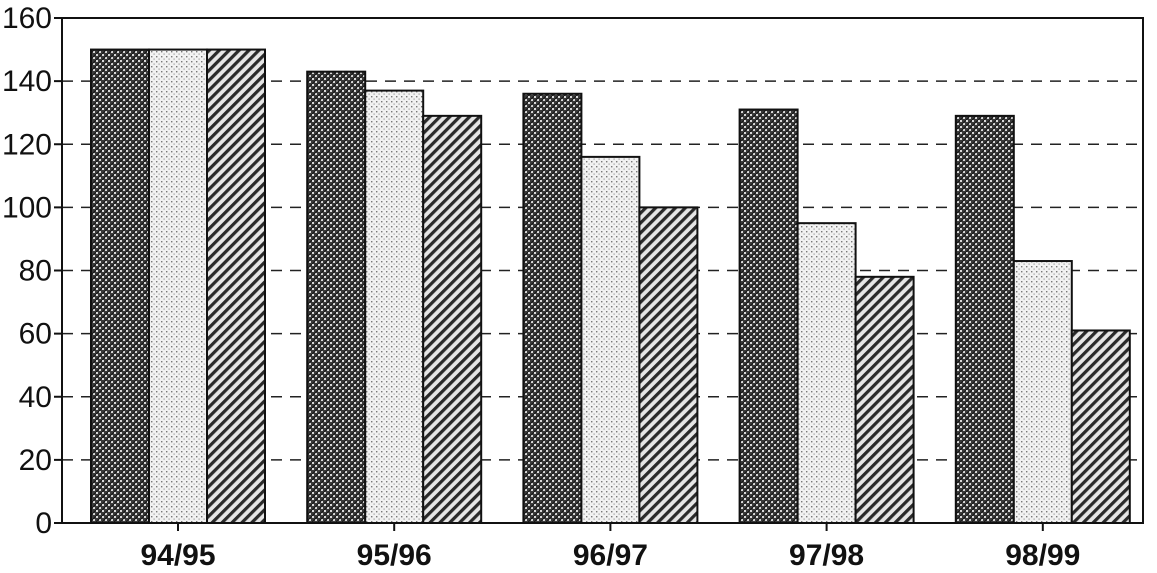 The height and width of the screenshot is (573, 1157). I want to click on x-category-label: 95/96, so click(394, 555).